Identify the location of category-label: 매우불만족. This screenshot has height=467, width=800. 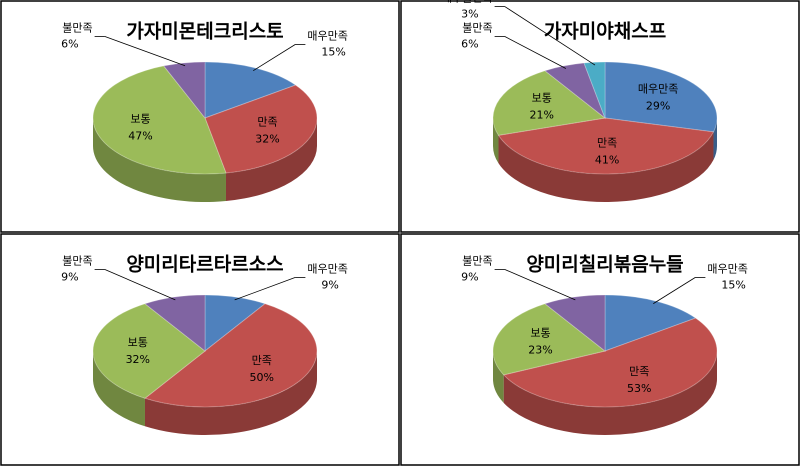
(467, 2).